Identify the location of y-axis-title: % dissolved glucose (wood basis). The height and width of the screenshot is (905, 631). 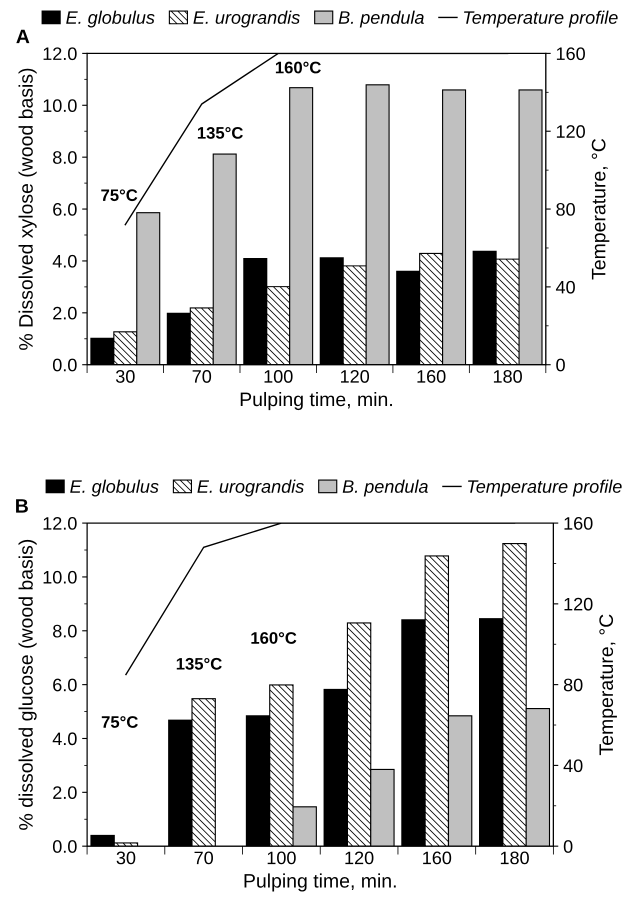
(27, 685).